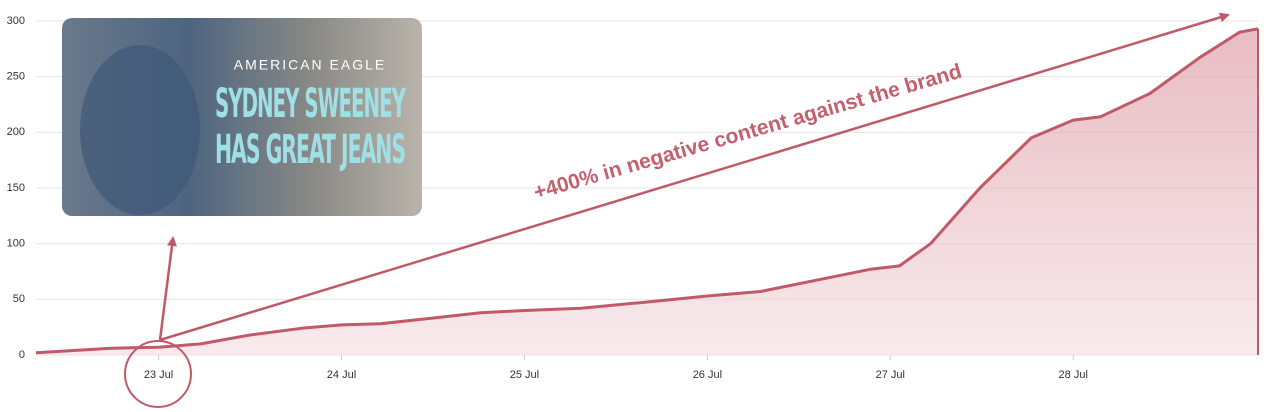 This screenshot has width=1264, height=412. Describe the element at coordinates (890, 375) in the screenshot. I see `x-tick-label: 27 Jul` at that location.